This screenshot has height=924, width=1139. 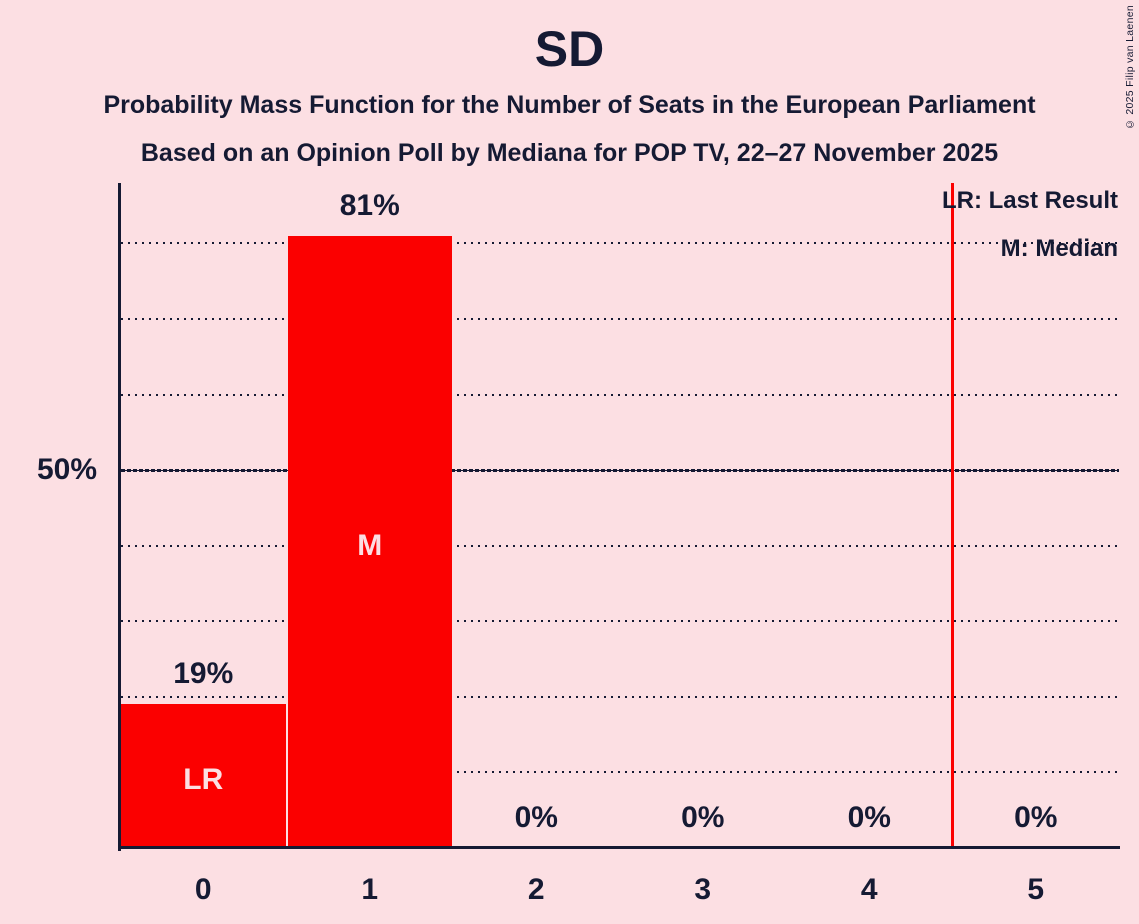 What do you see at coordinates (1059, 248) in the screenshot?
I see `legend-median: M: Median` at bounding box center [1059, 248].